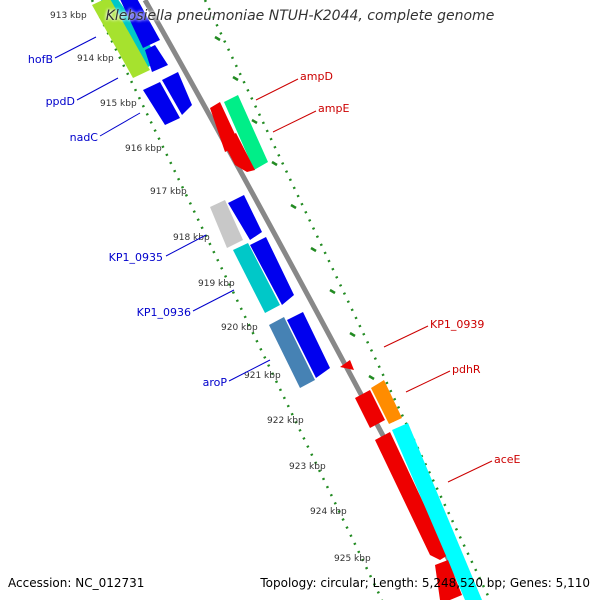 This screenshot has width=600, height=600. What do you see at coordinates (308, 345) in the screenshot?
I see `gene-aroP` at bounding box center [308, 345].